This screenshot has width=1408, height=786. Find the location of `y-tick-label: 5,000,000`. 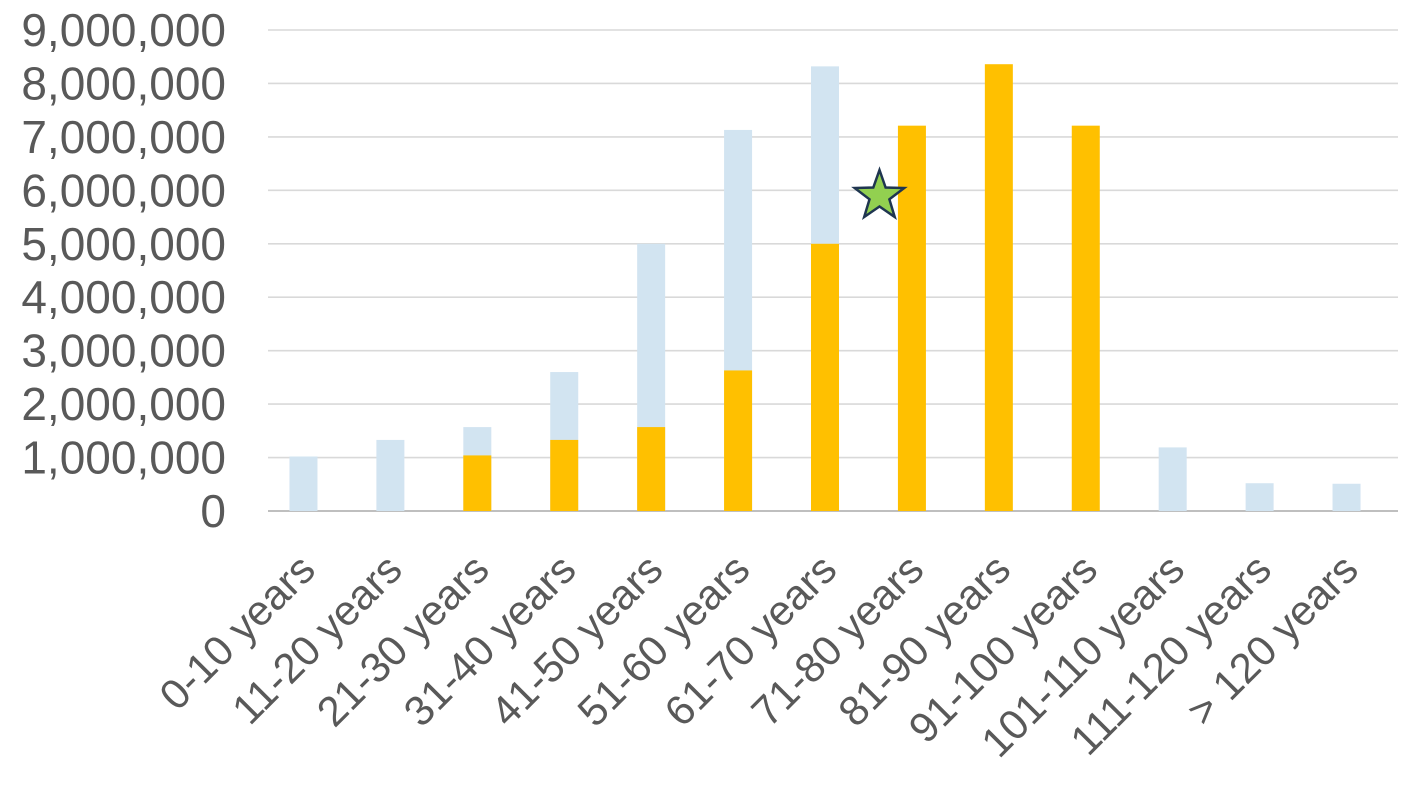

y-tick-label: 5,000,000 is located at coordinates (123, 244).